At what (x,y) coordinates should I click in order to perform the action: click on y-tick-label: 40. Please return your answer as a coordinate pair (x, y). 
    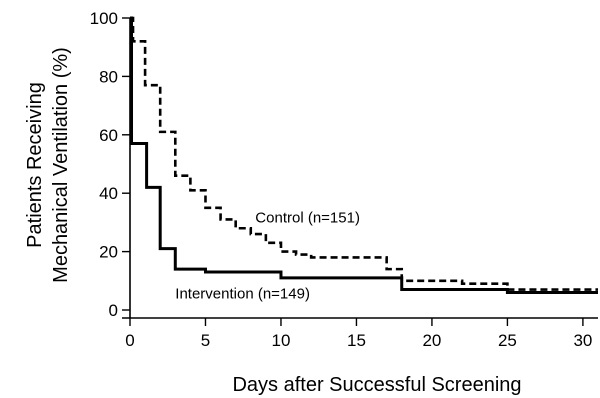
    Looking at the image, I should click on (108, 193).